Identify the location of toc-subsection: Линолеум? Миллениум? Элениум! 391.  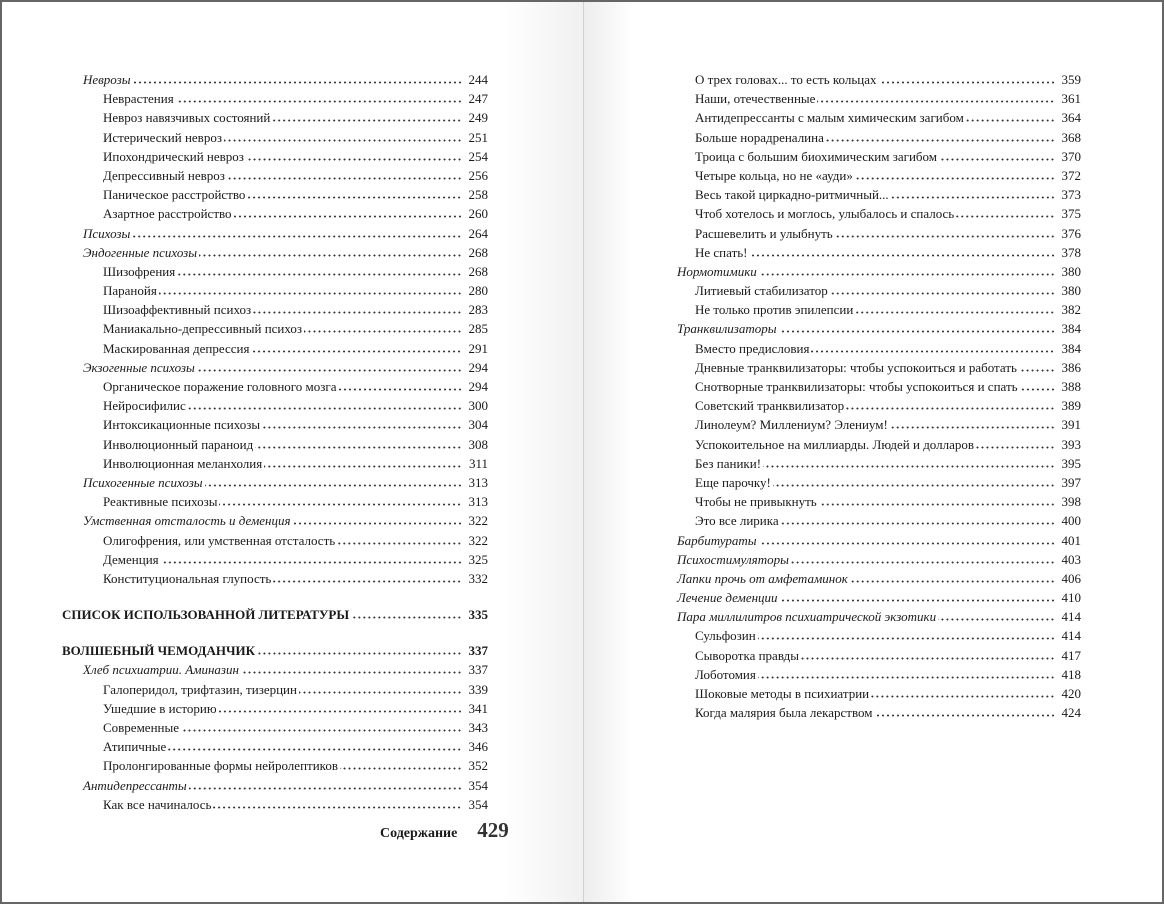
(869, 424).